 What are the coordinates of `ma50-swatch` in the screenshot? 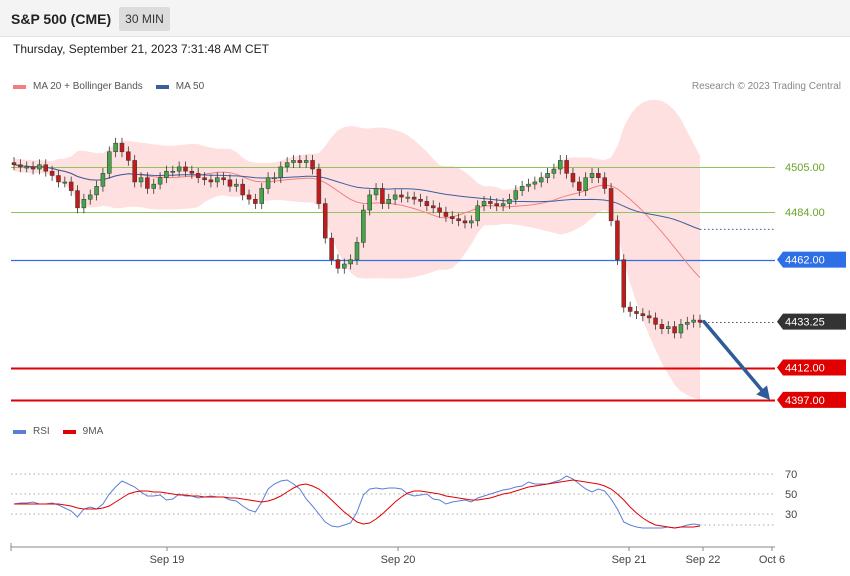 It's located at (162, 86).